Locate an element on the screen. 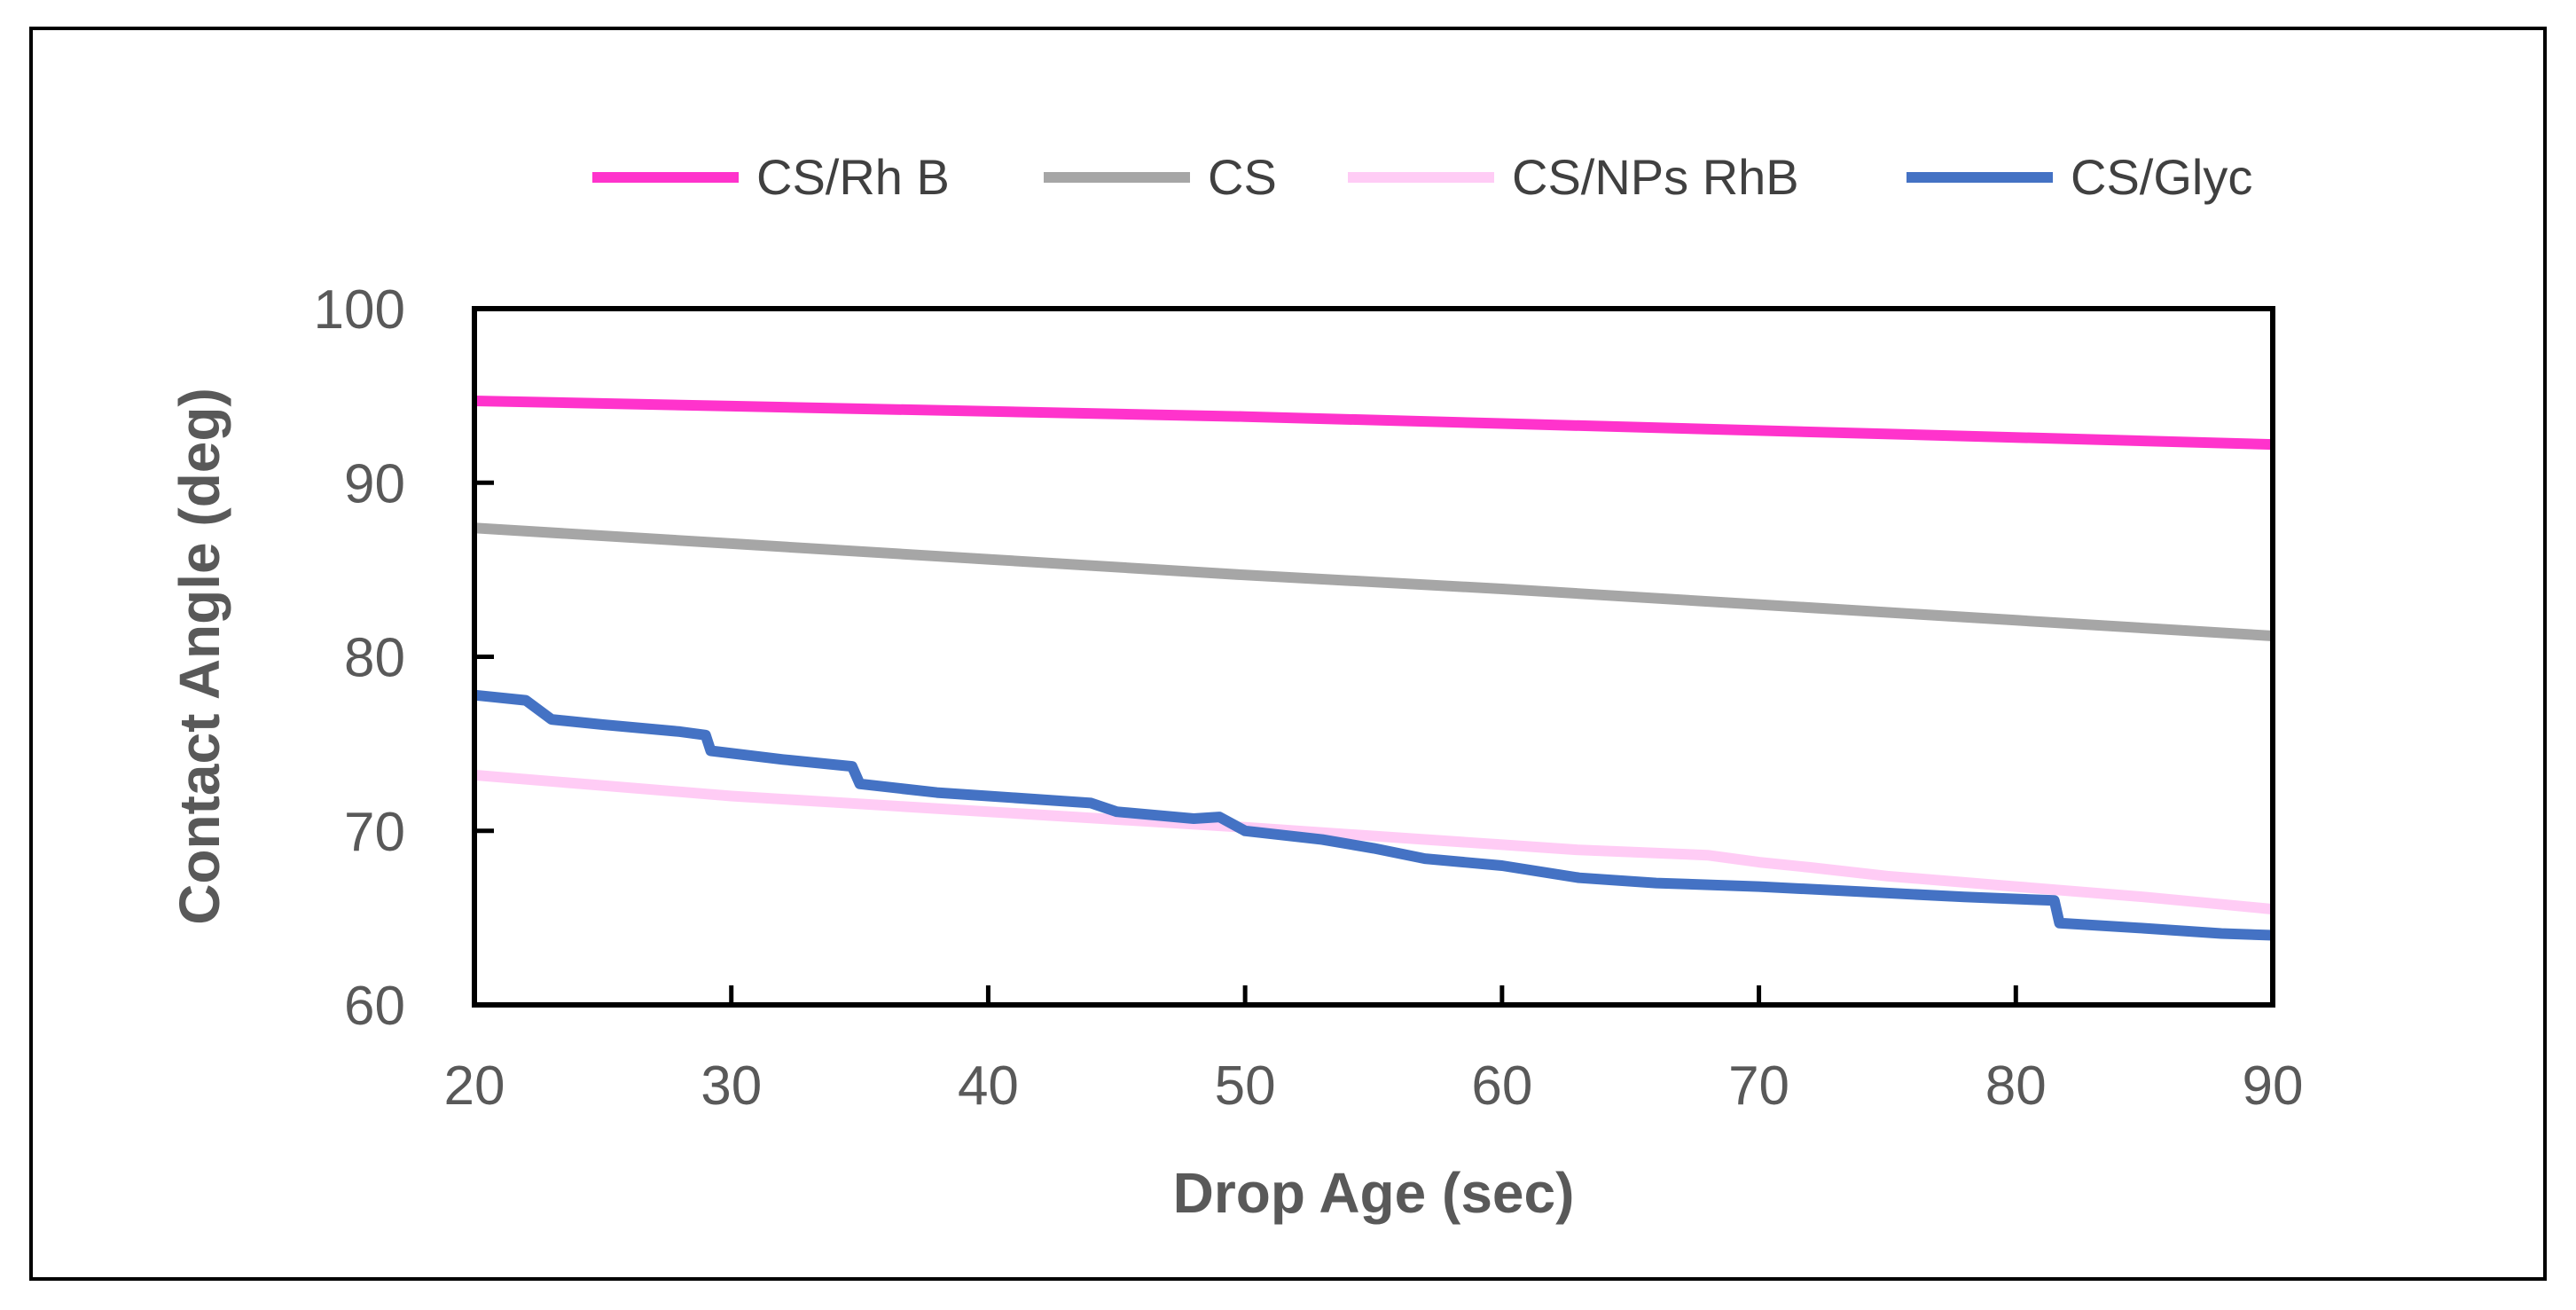  series-line-cs is located at coordinates (1374, 581).